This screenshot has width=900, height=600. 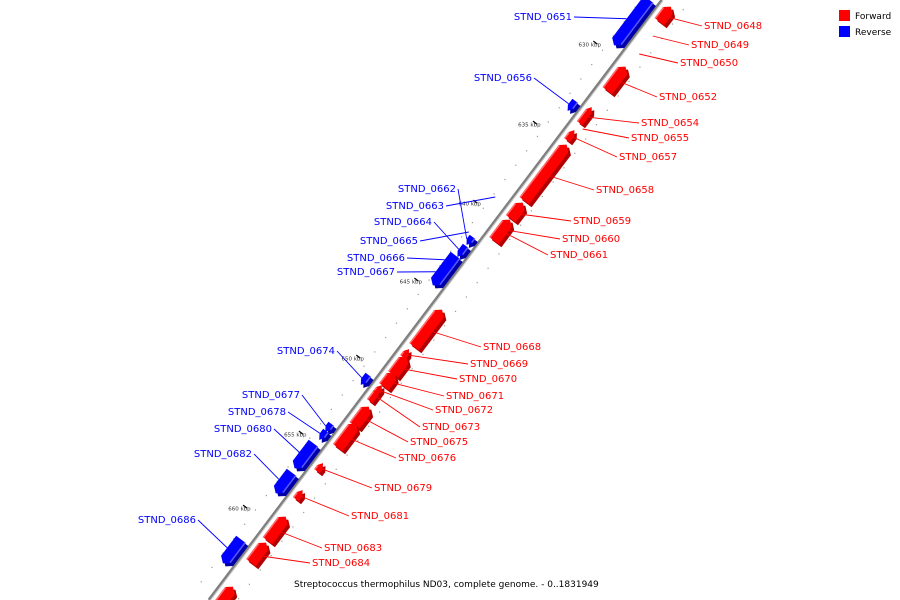 I want to click on gene-label: STND_0686, so click(x=167, y=520).